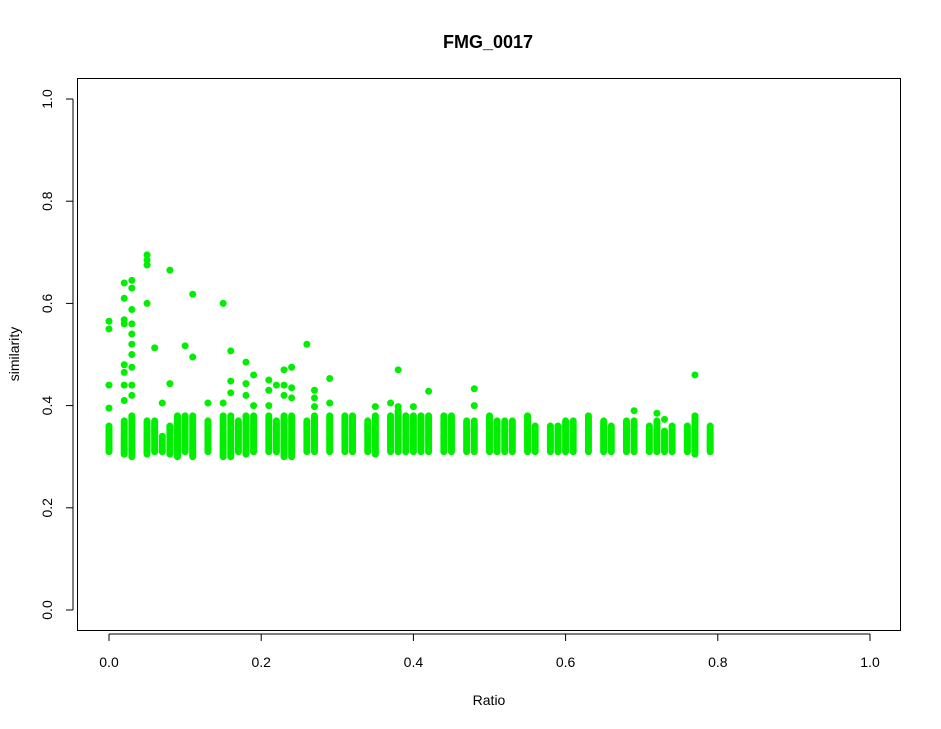 This screenshot has height=729, width=941. Describe the element at coordinates (47, 99) in the screenshot. I see `y-tick-label: 1.0` at that location.